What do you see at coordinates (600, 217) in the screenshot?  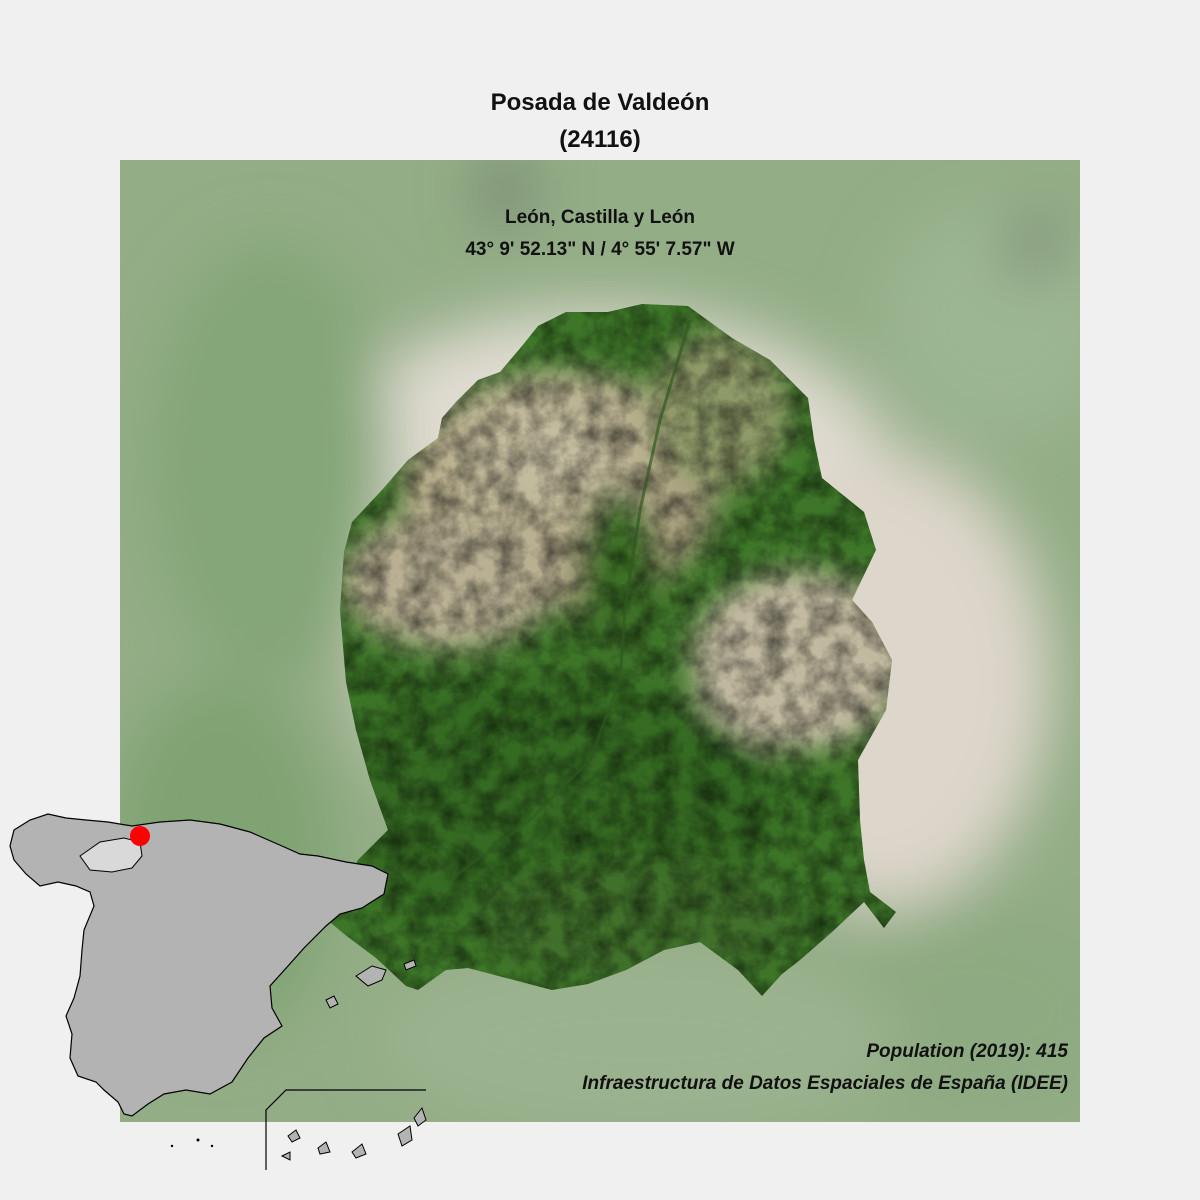 I see `region-label: León, Castilla y León` at bounding box center [600, 217].